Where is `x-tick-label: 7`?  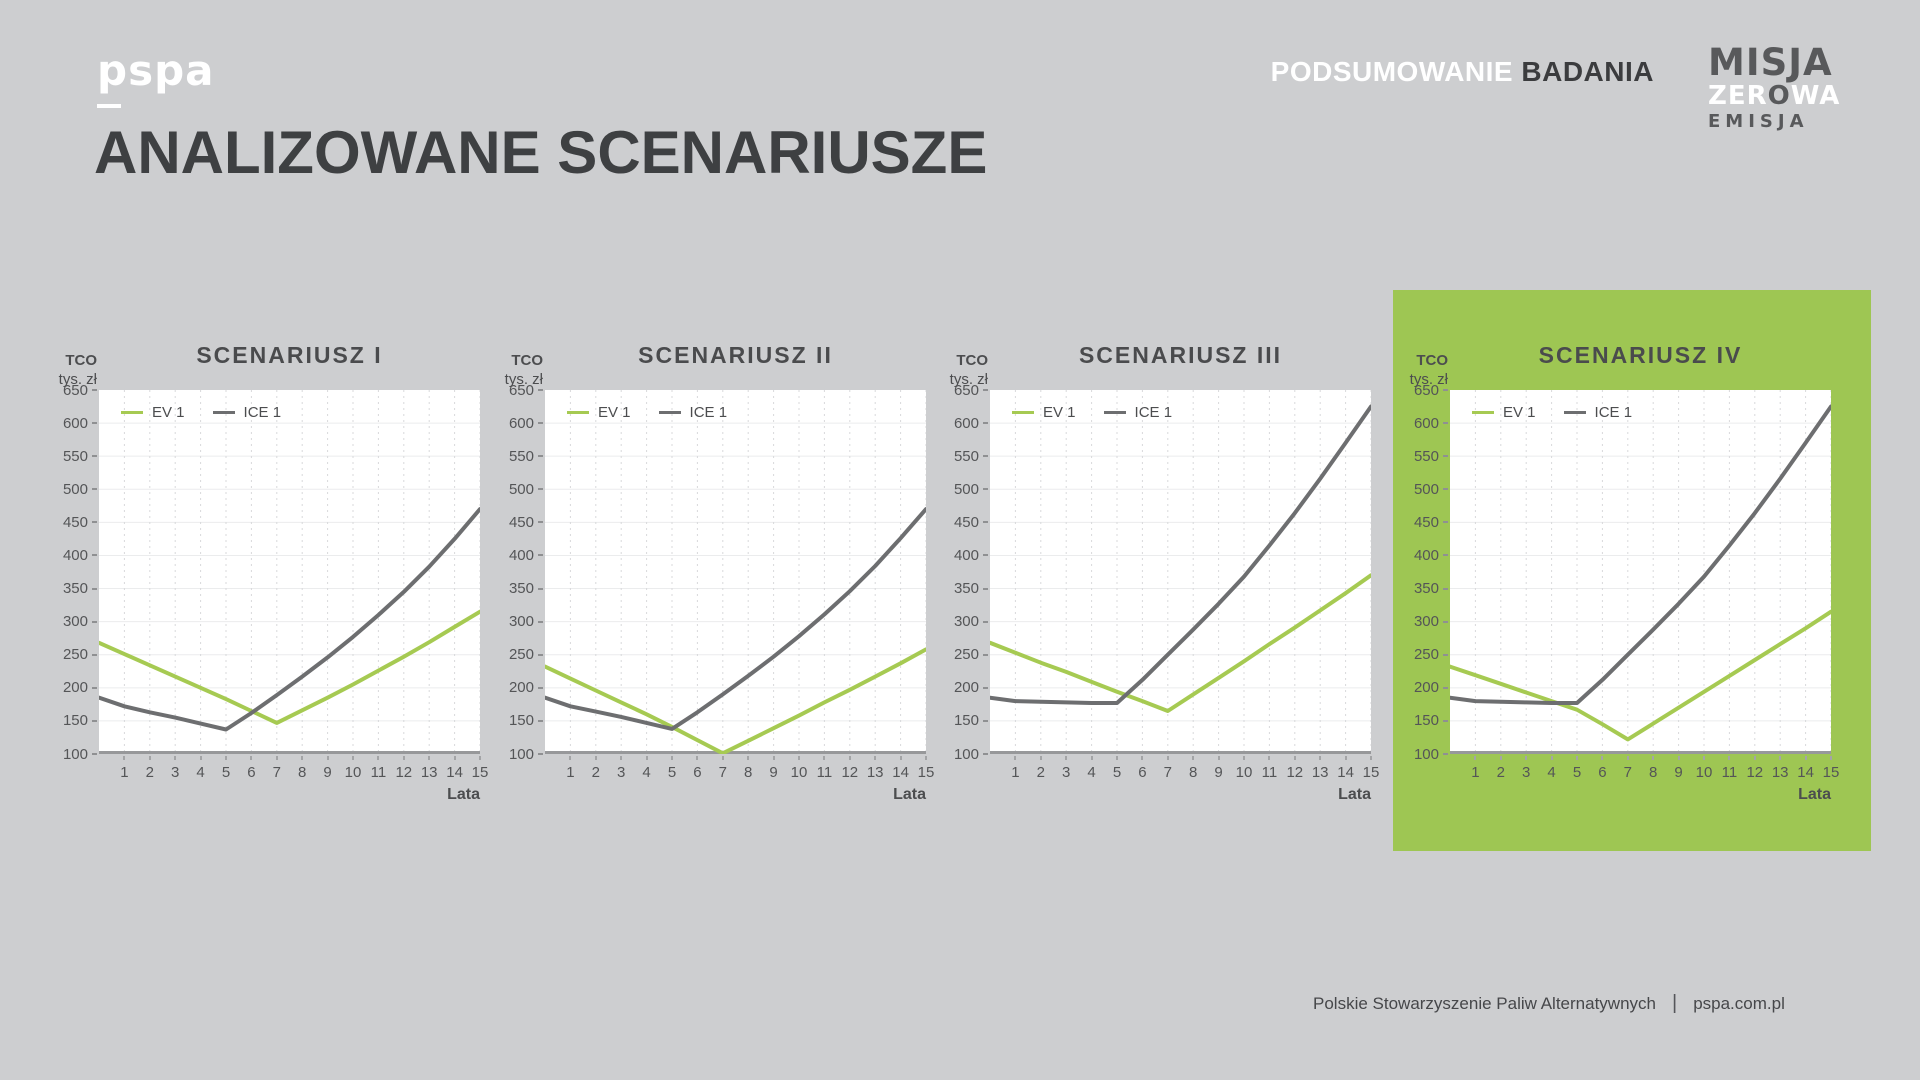
x-tick-label: 7 is located at coordinates (1167, 772).